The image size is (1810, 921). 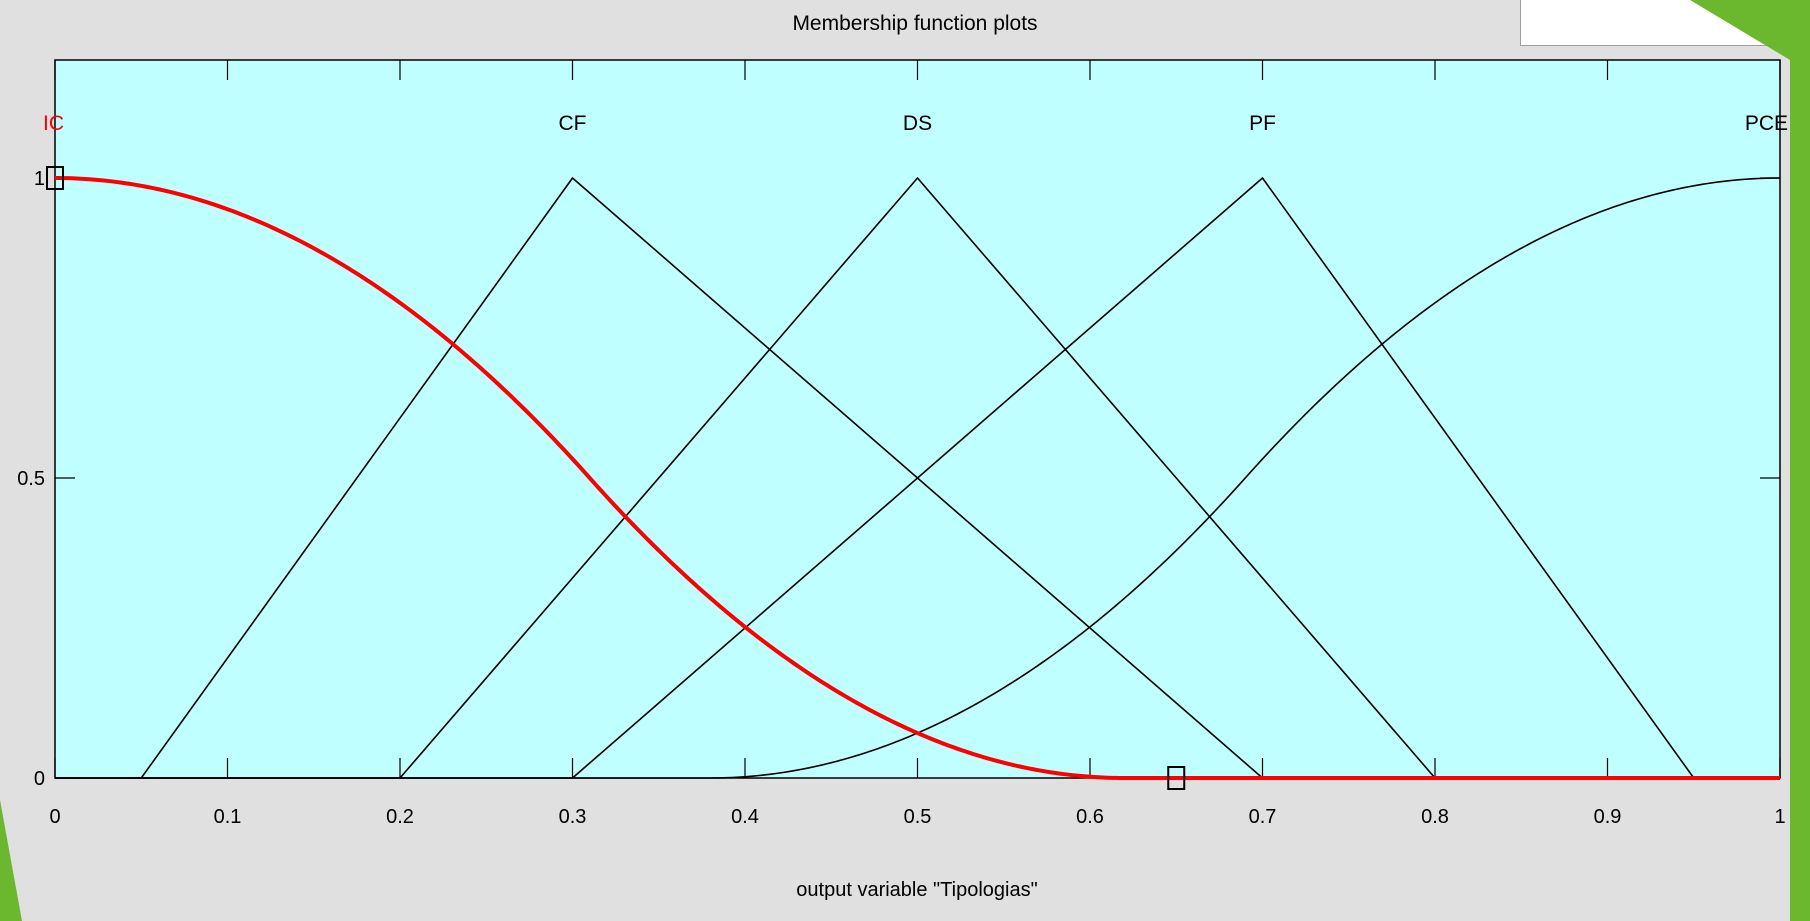 I want to click on y-tick-label: 0, so click(x=39, y=779).